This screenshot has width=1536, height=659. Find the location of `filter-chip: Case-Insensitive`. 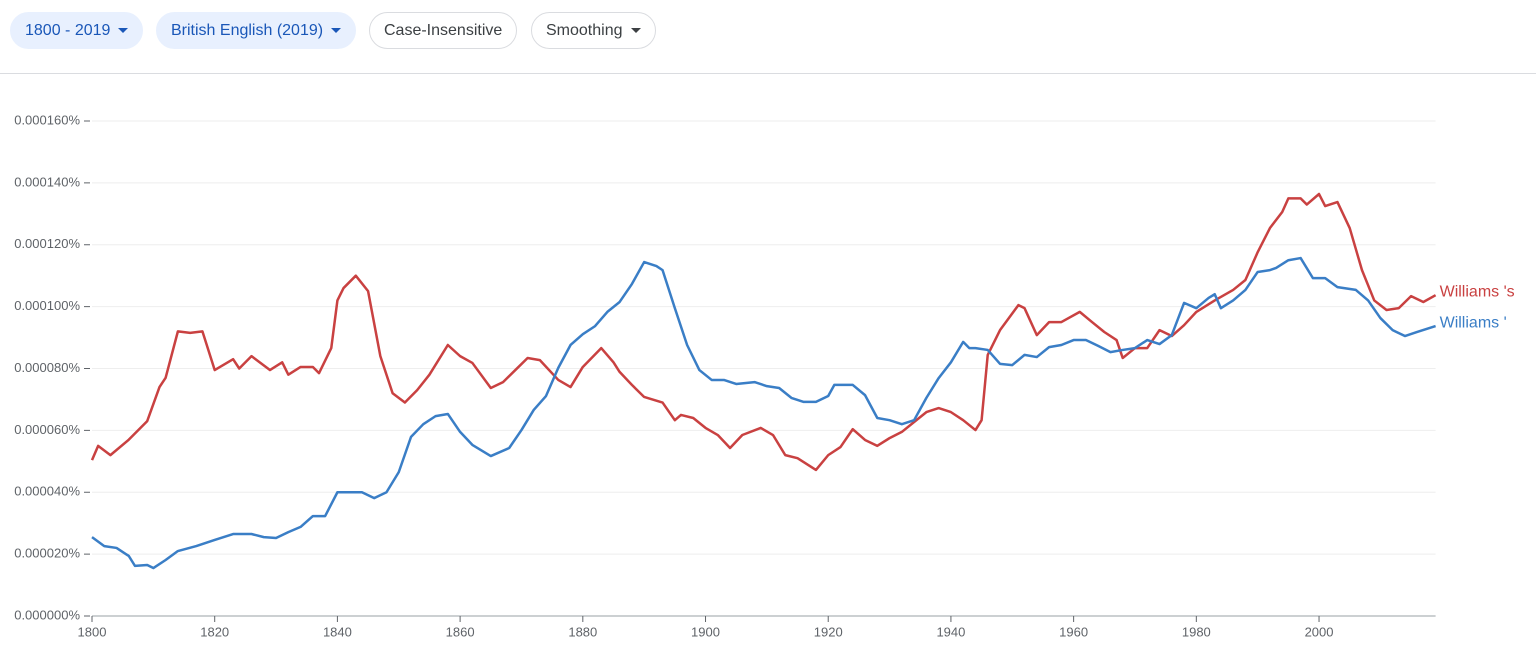

filter-chip: Case-Insensitive is located at coordinates (443, 30).